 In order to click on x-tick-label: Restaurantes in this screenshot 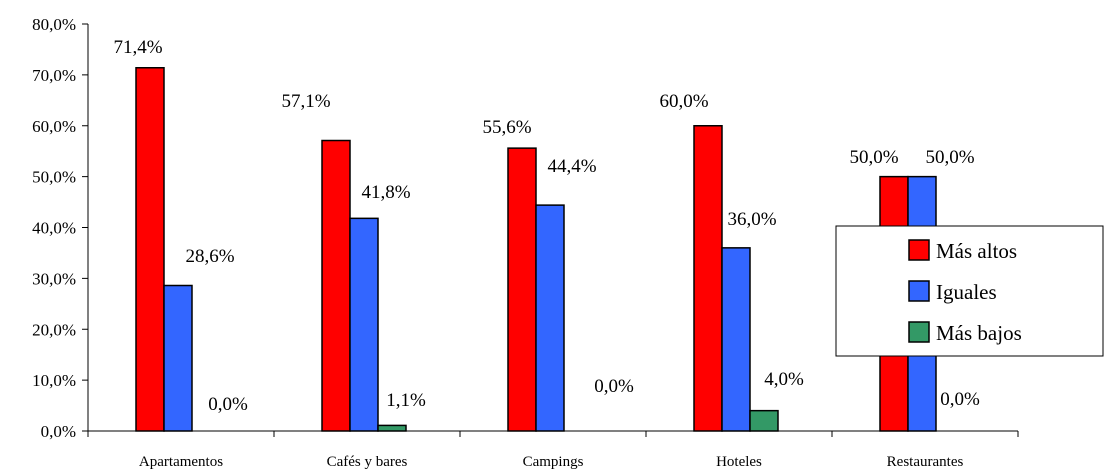, I will do `click(925, 462)`.